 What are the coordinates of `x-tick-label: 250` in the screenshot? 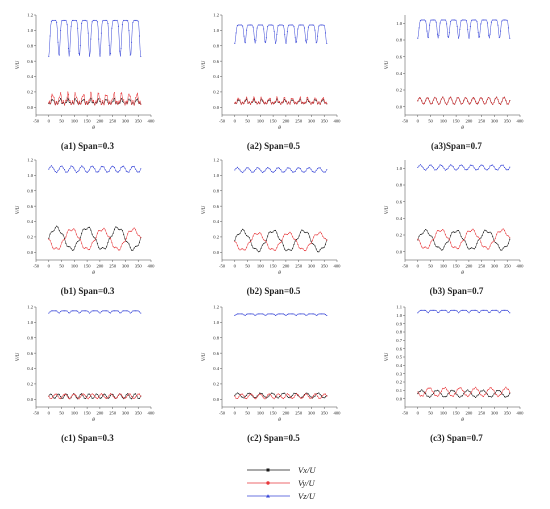 It's located at (482, 266).